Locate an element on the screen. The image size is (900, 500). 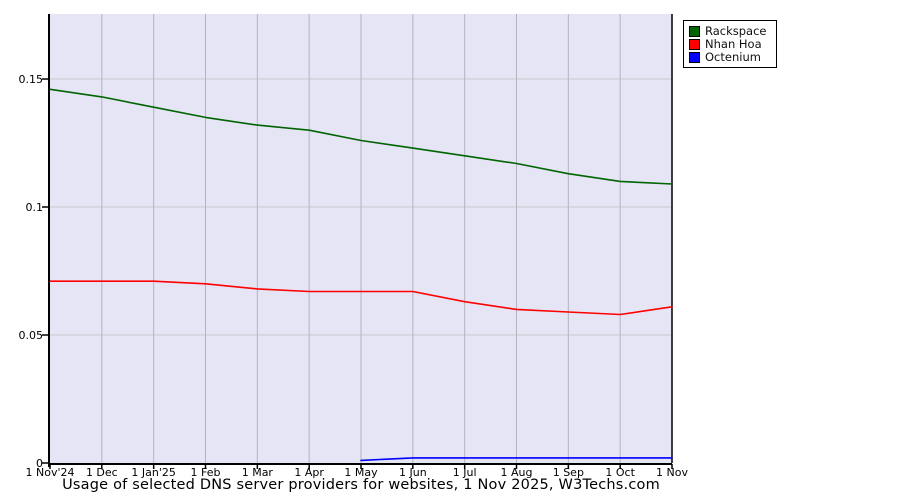
legend-label: Octenium is located at coordinates (733, 57).